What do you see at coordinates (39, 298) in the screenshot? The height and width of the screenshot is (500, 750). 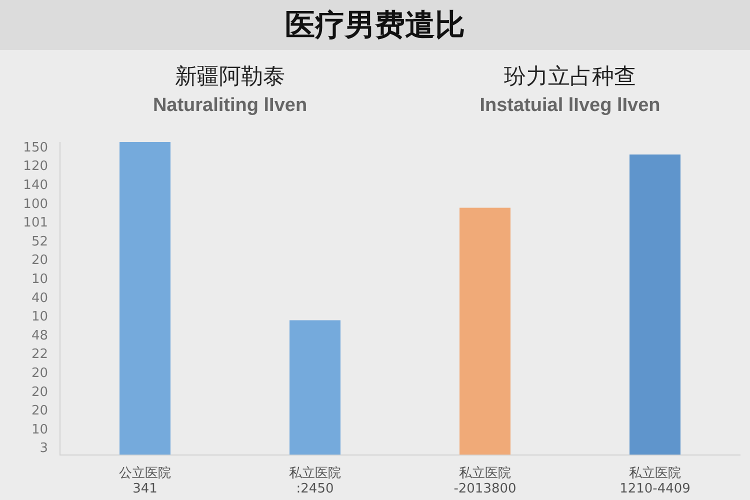 I see `text: 40` at bounding box center [39, 298].